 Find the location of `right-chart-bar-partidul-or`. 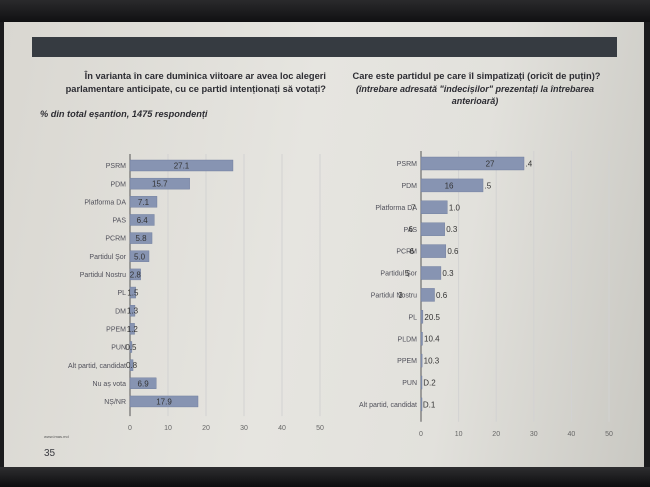

right-chart-bar-partidul-or is located at coordinates (431, 273).